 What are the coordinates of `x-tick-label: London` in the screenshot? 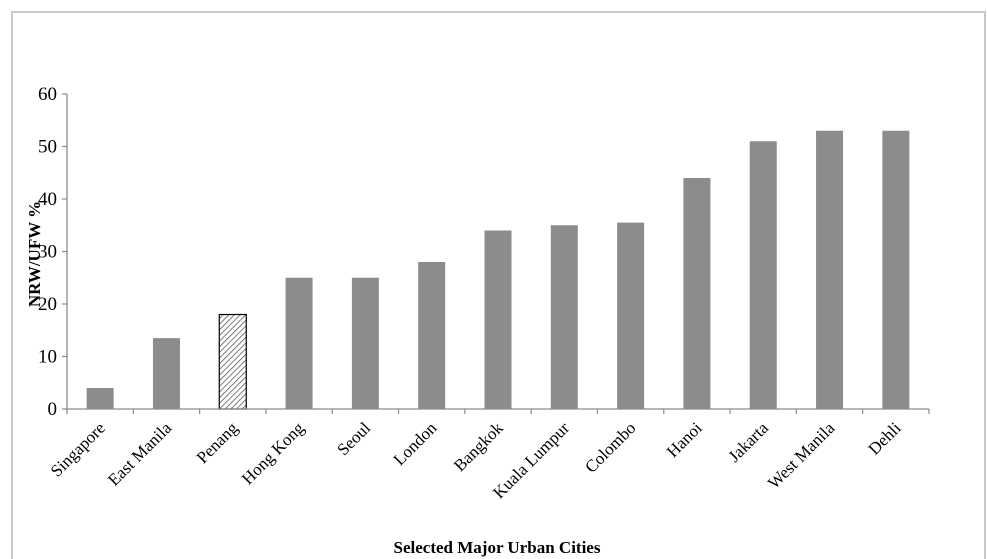 It's located at (415, 443).